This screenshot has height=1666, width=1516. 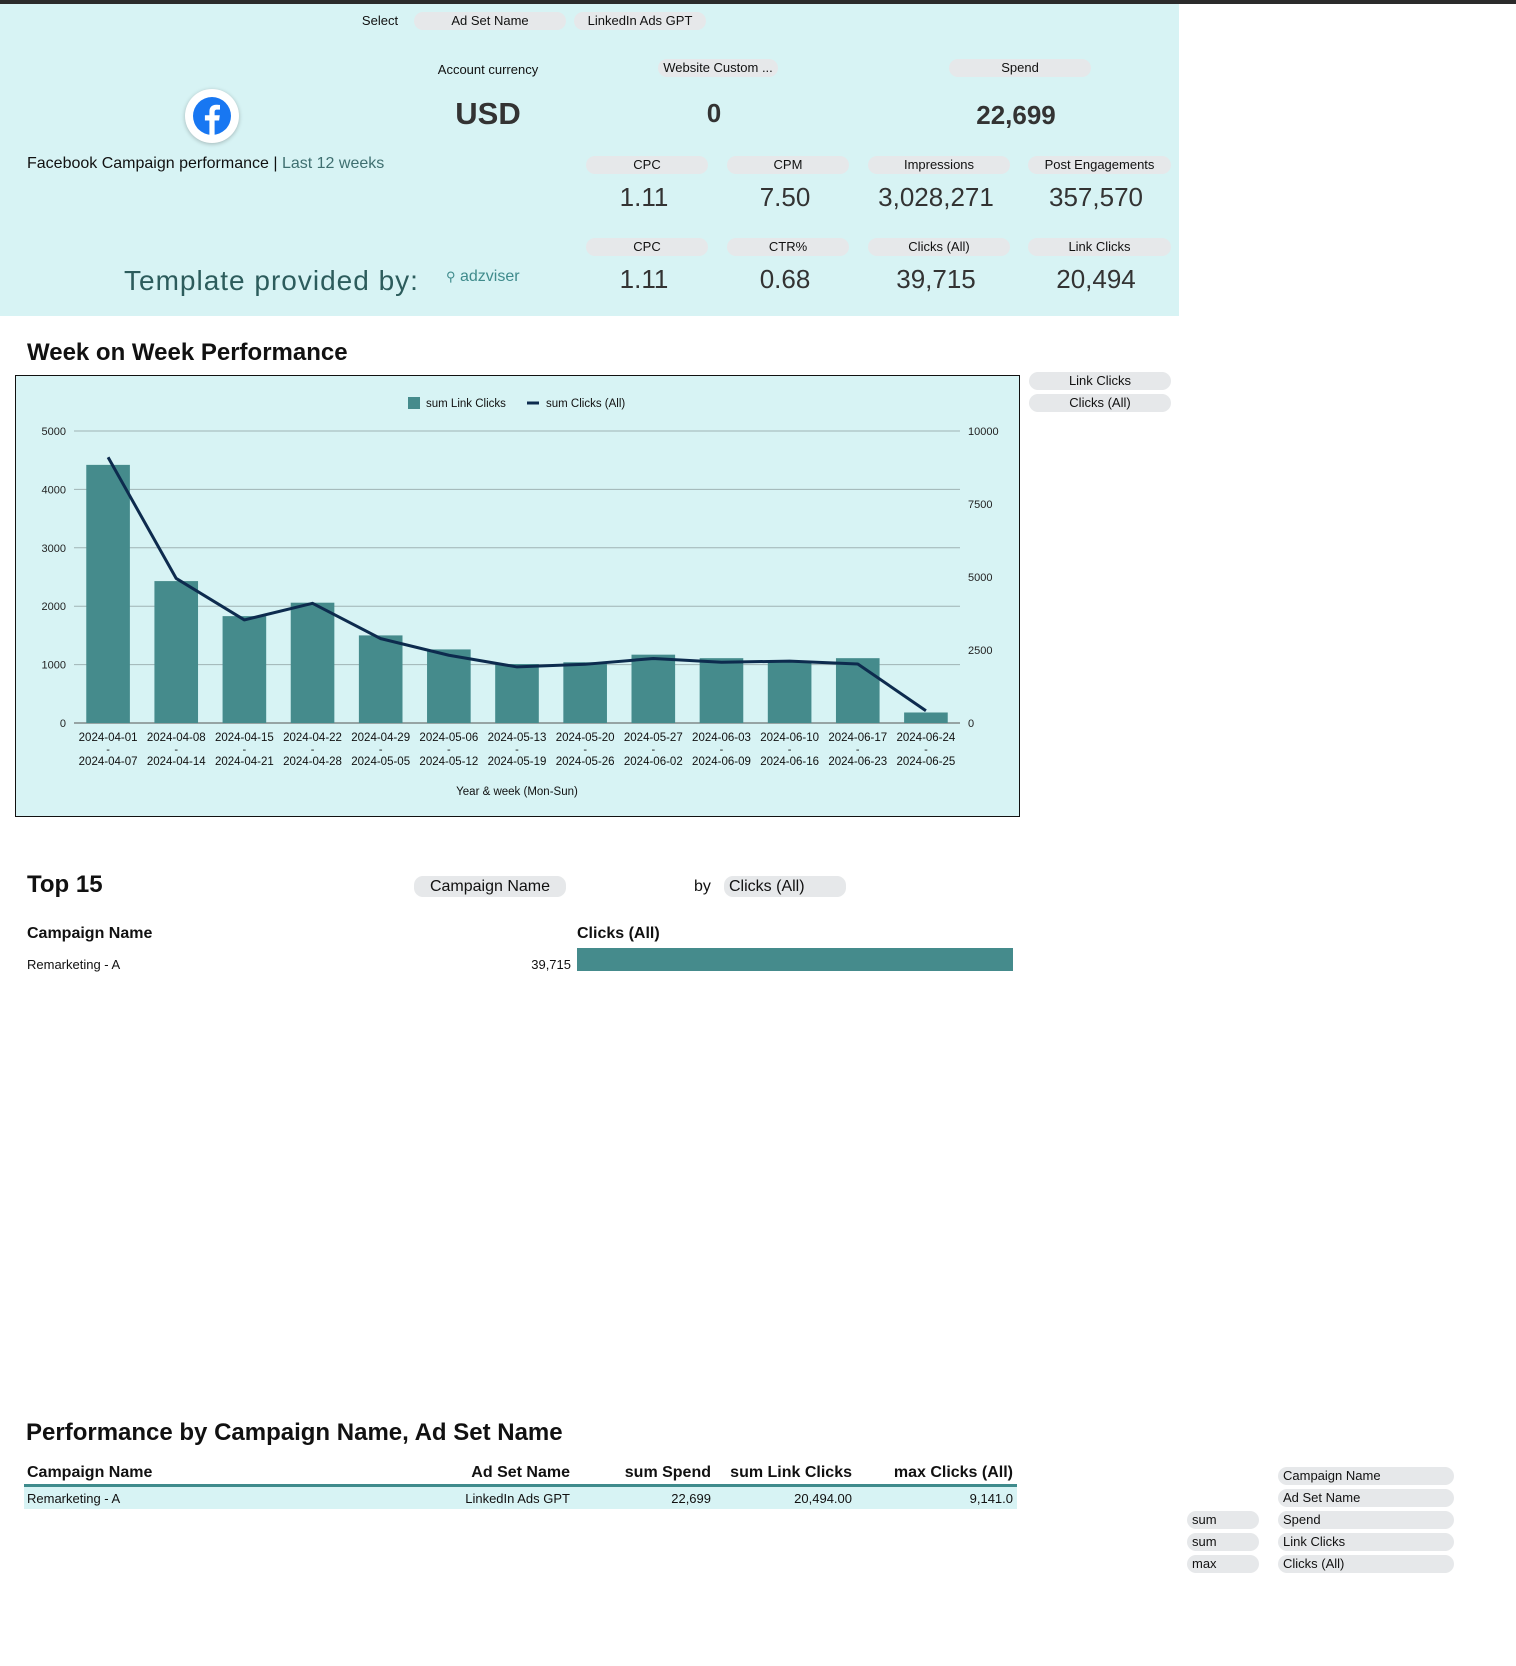 What do you see at coordinates (653, 762) in the screenshot?
I see `x-tick-label-end: 2024-06-02` at bounding box center [653, 762].